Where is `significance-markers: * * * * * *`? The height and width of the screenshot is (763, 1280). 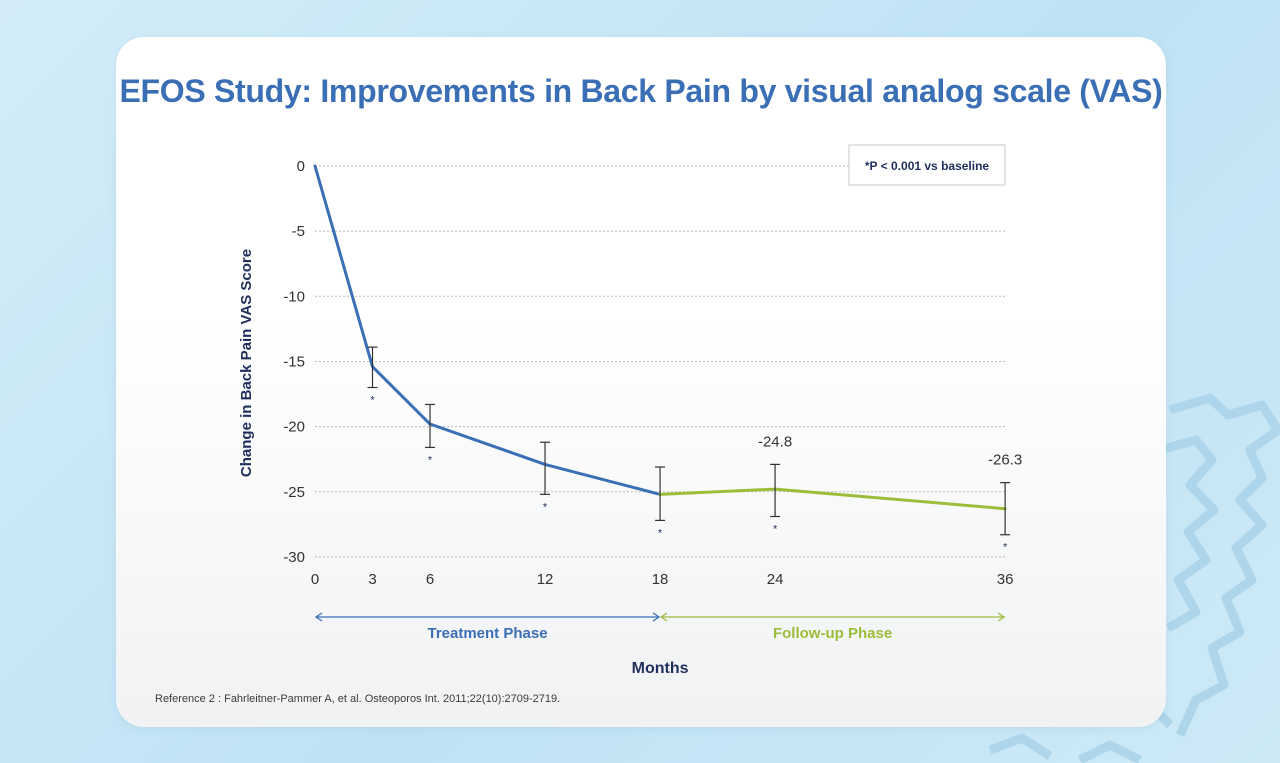 significance-markers: * * * * * * is located at coordinates (689, 474).